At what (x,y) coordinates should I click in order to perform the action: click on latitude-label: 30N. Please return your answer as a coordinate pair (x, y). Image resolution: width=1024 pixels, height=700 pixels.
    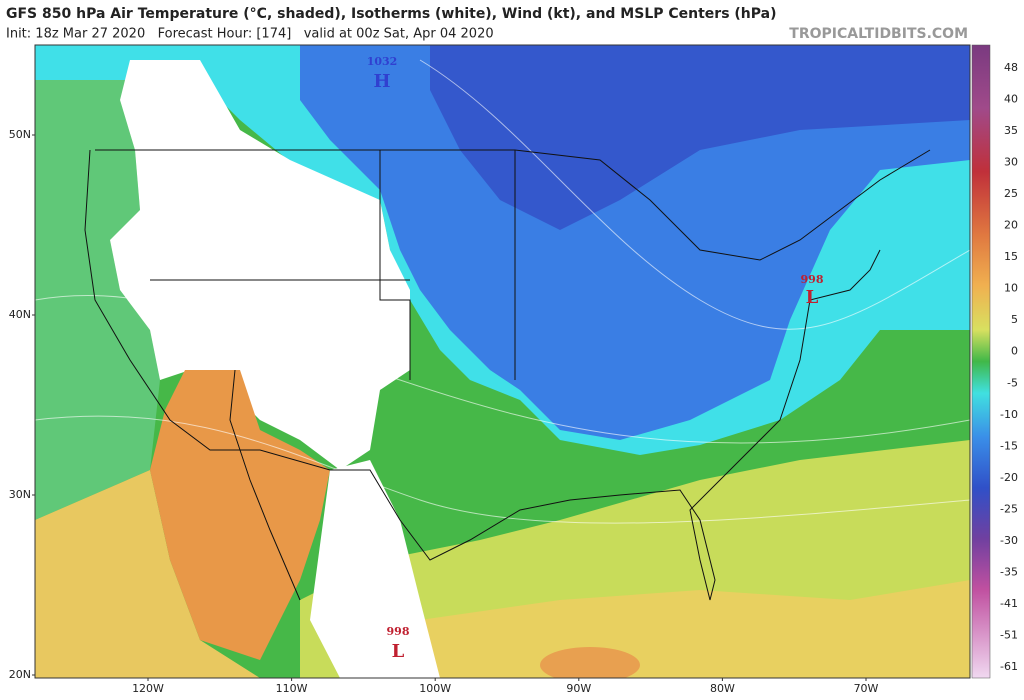
    Looking at the image, I should click on (20, 494).